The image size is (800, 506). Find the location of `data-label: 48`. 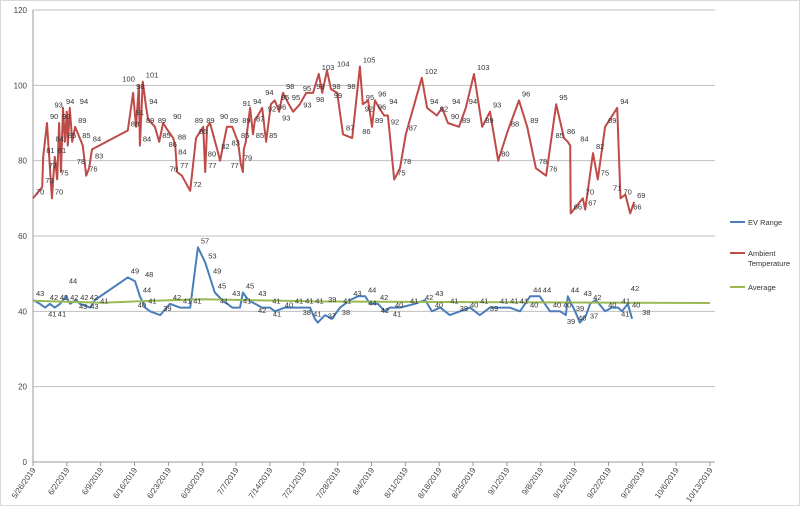

data-label: 48 is located at coordinates (149, 274).